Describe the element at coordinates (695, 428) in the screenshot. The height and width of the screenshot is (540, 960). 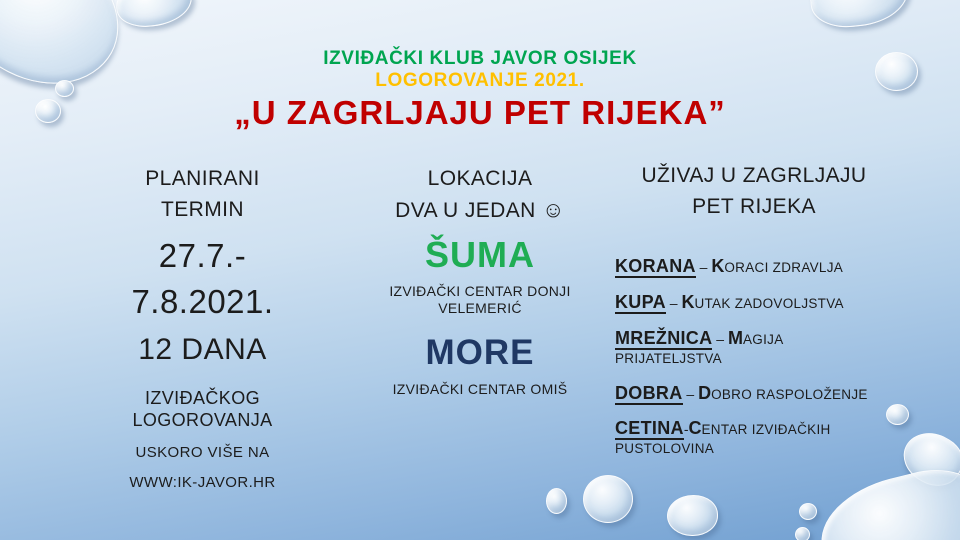
I see `river-slogan-initial: C` at that location.